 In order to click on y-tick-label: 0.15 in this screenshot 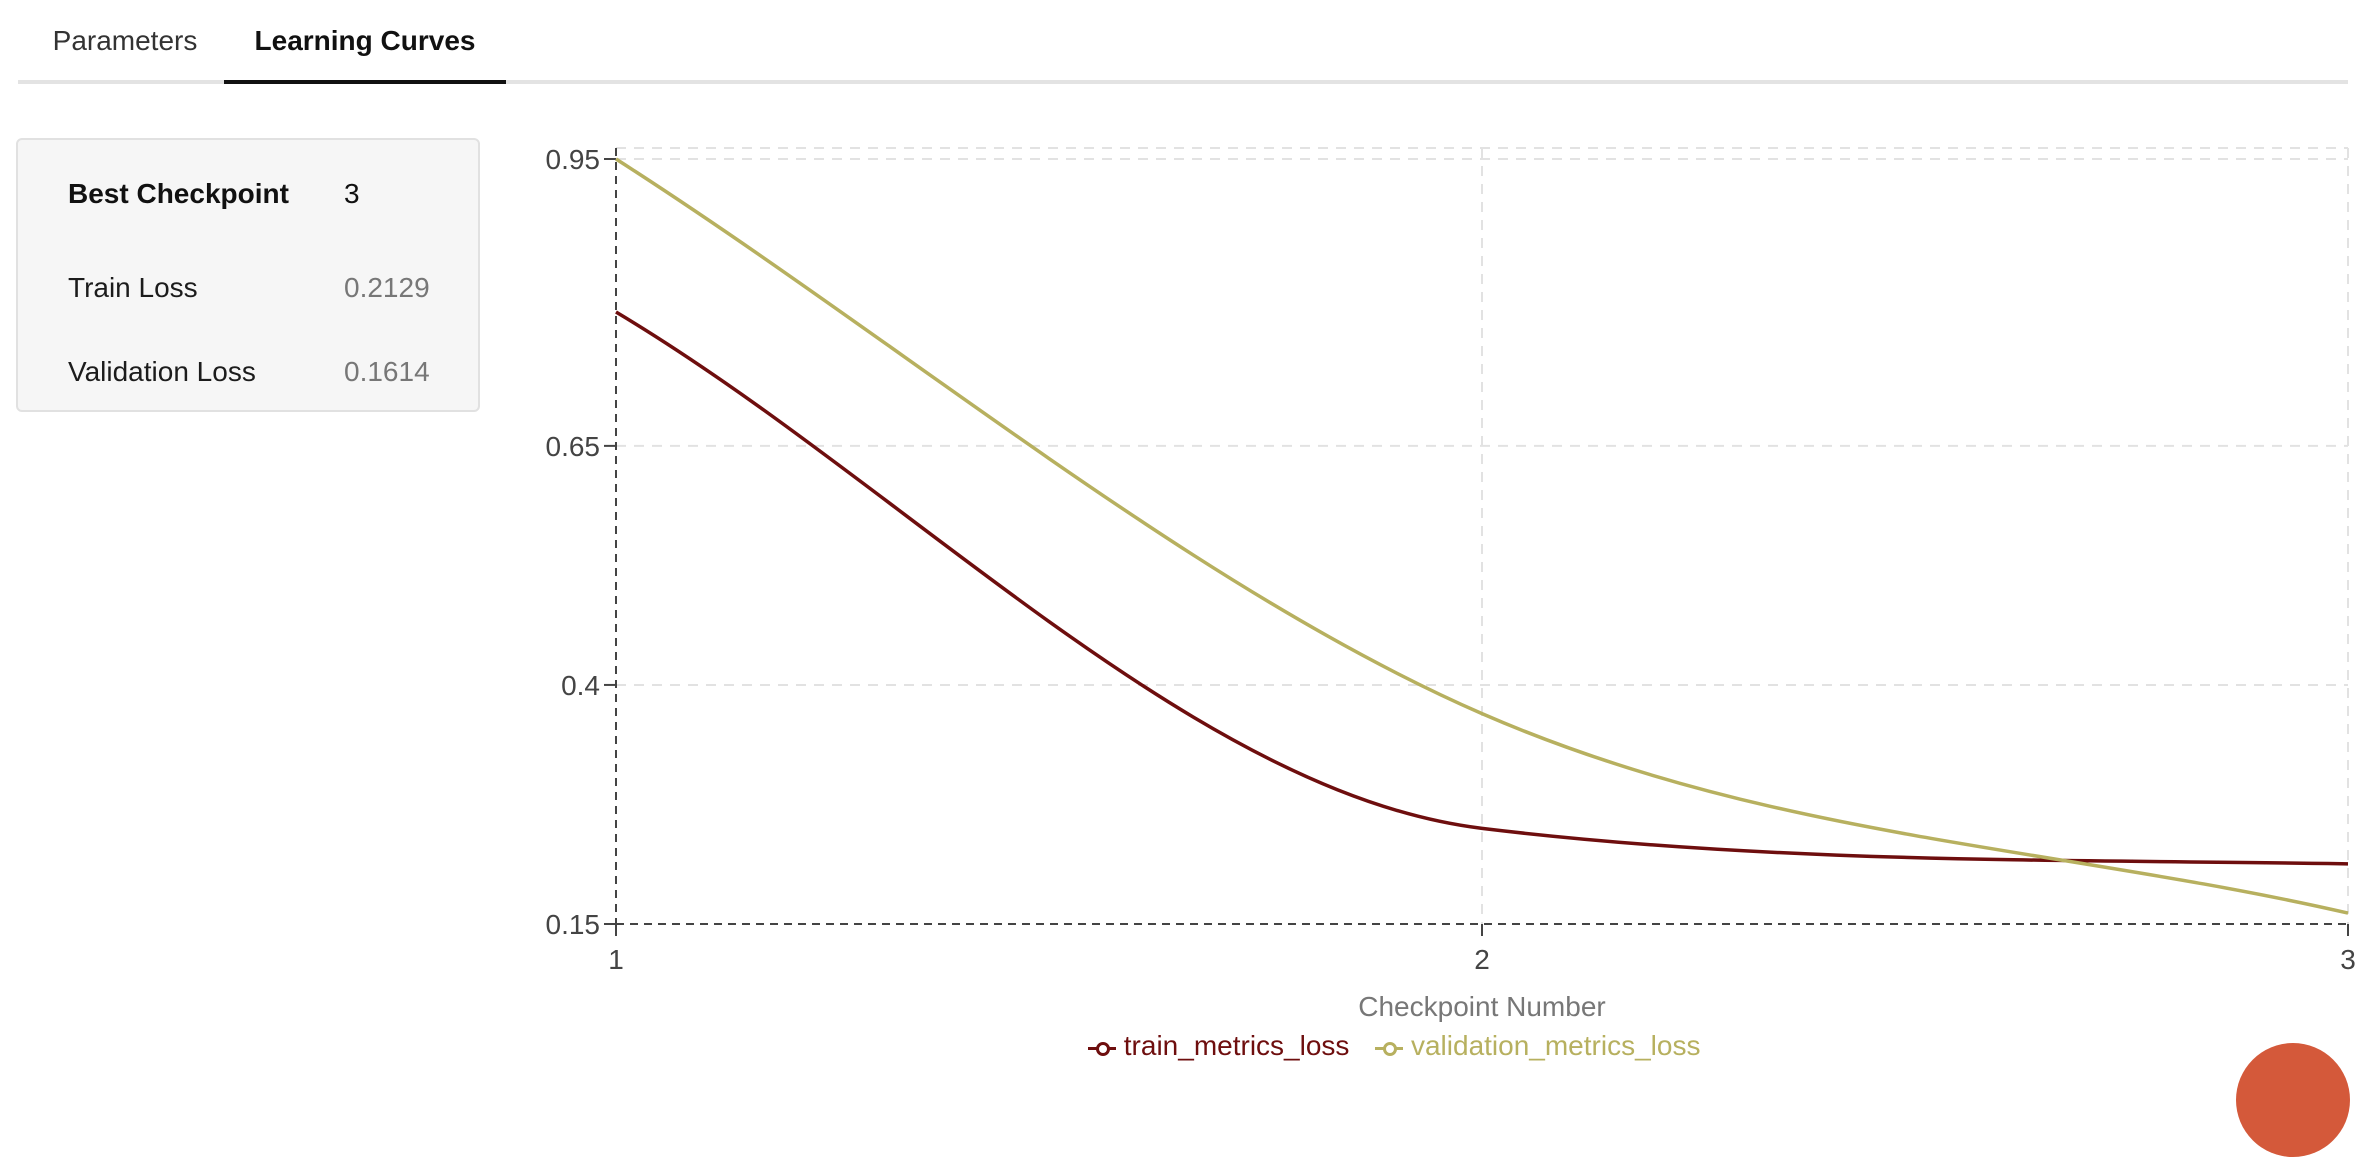, I will do `click(573, 924)`.